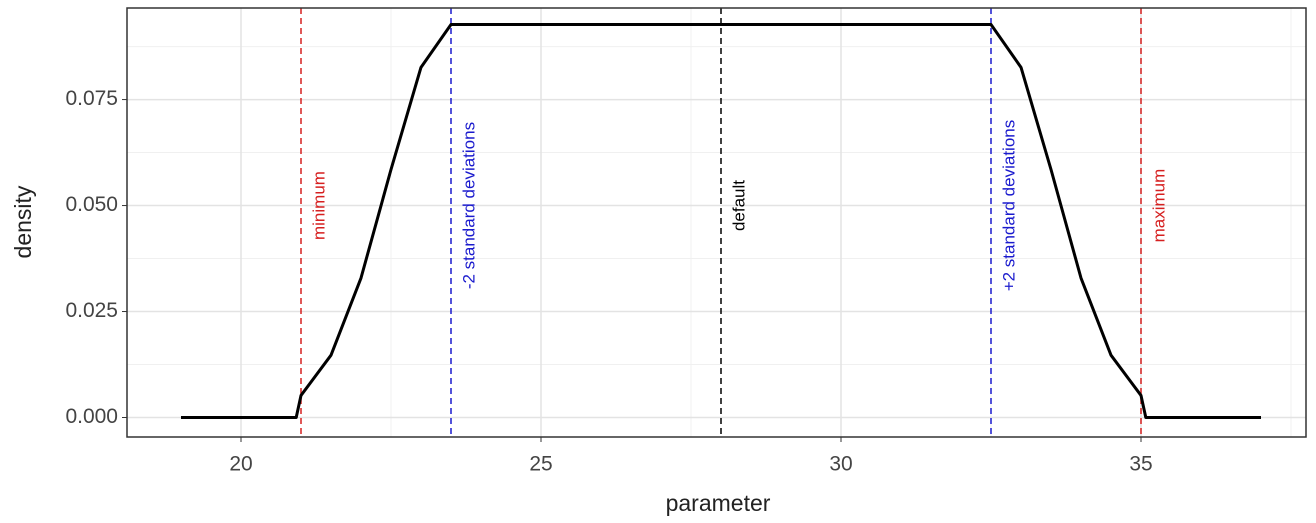 The height and width of the screenshot is (523, 1316). What do you see at coordinates (1158, 206) in the screenshot?
I see `reference-label: maximum` at bounding box center [1158, 206].